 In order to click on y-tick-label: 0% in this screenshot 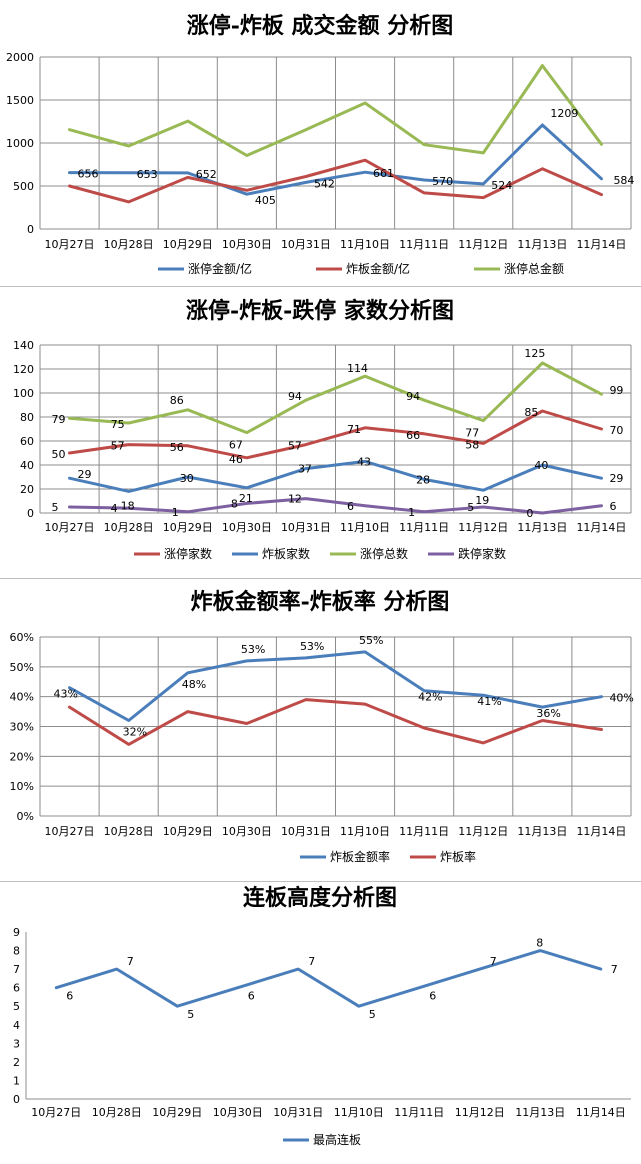, I will do `click(25, 816)`.